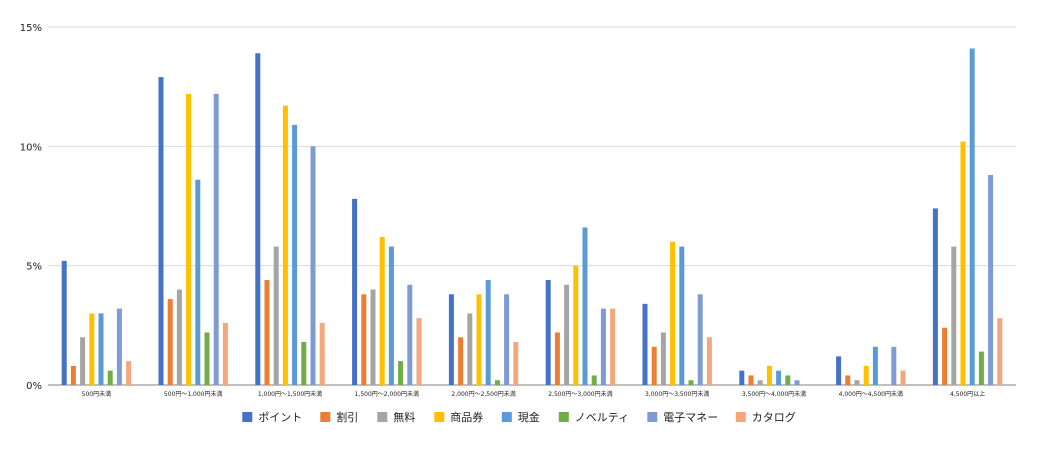 Image resolution: width=1039 pixels, height=451 pixels. Describe the element at coordinates (290, 394) in the screenshot. I see `x-tick-label: 1,000円～1,500円未満` at that location.